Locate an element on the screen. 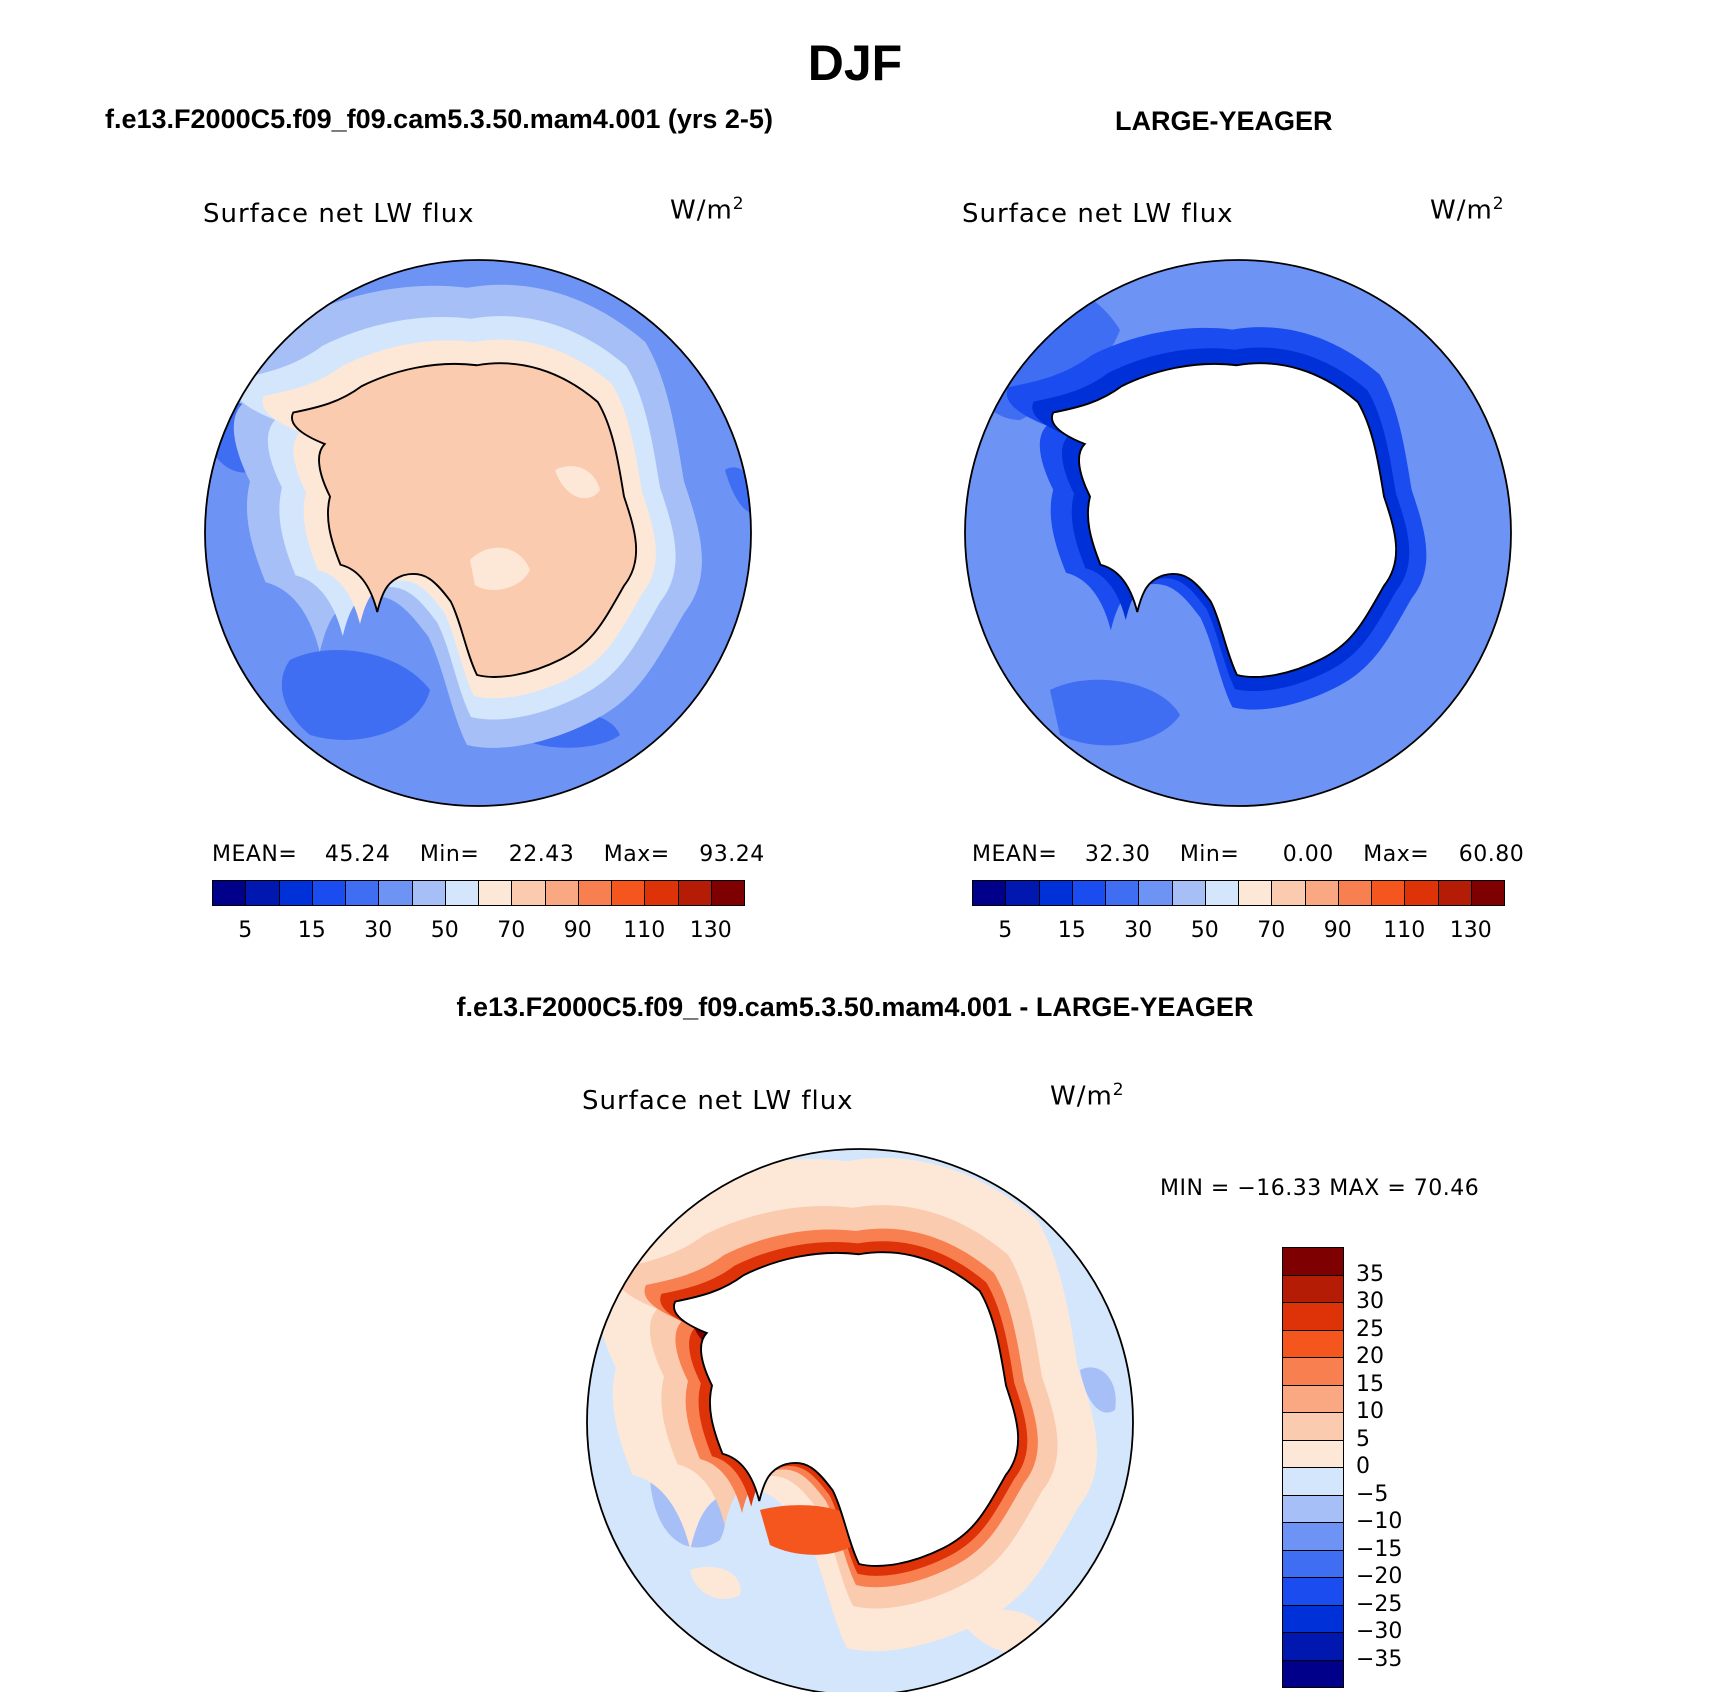 The height and width of the screenshot is (1692, 1710). diff-colorbar-tick-label: 20 is located at coordinates (1370, 1356).